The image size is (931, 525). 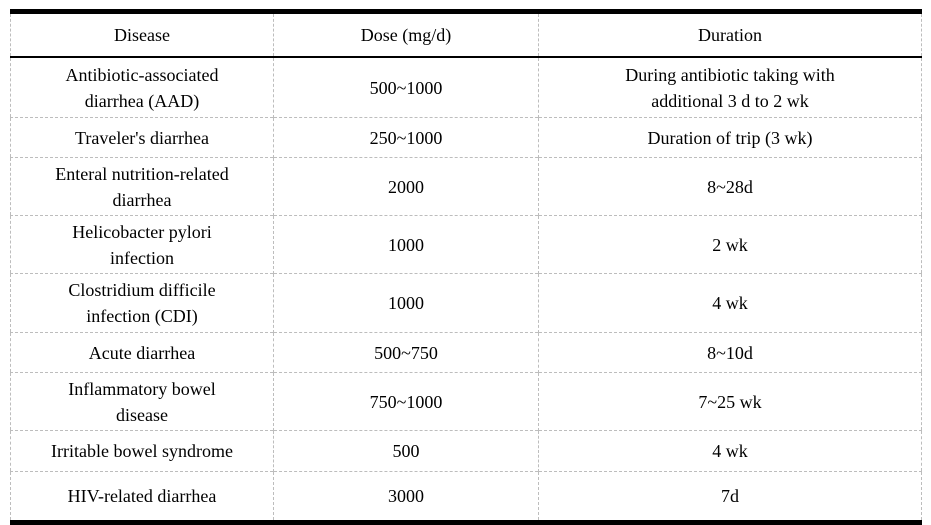 I want to click on table-row: Helicobacter pylori infection 1000 2 wk, so click(x=466, y=244).